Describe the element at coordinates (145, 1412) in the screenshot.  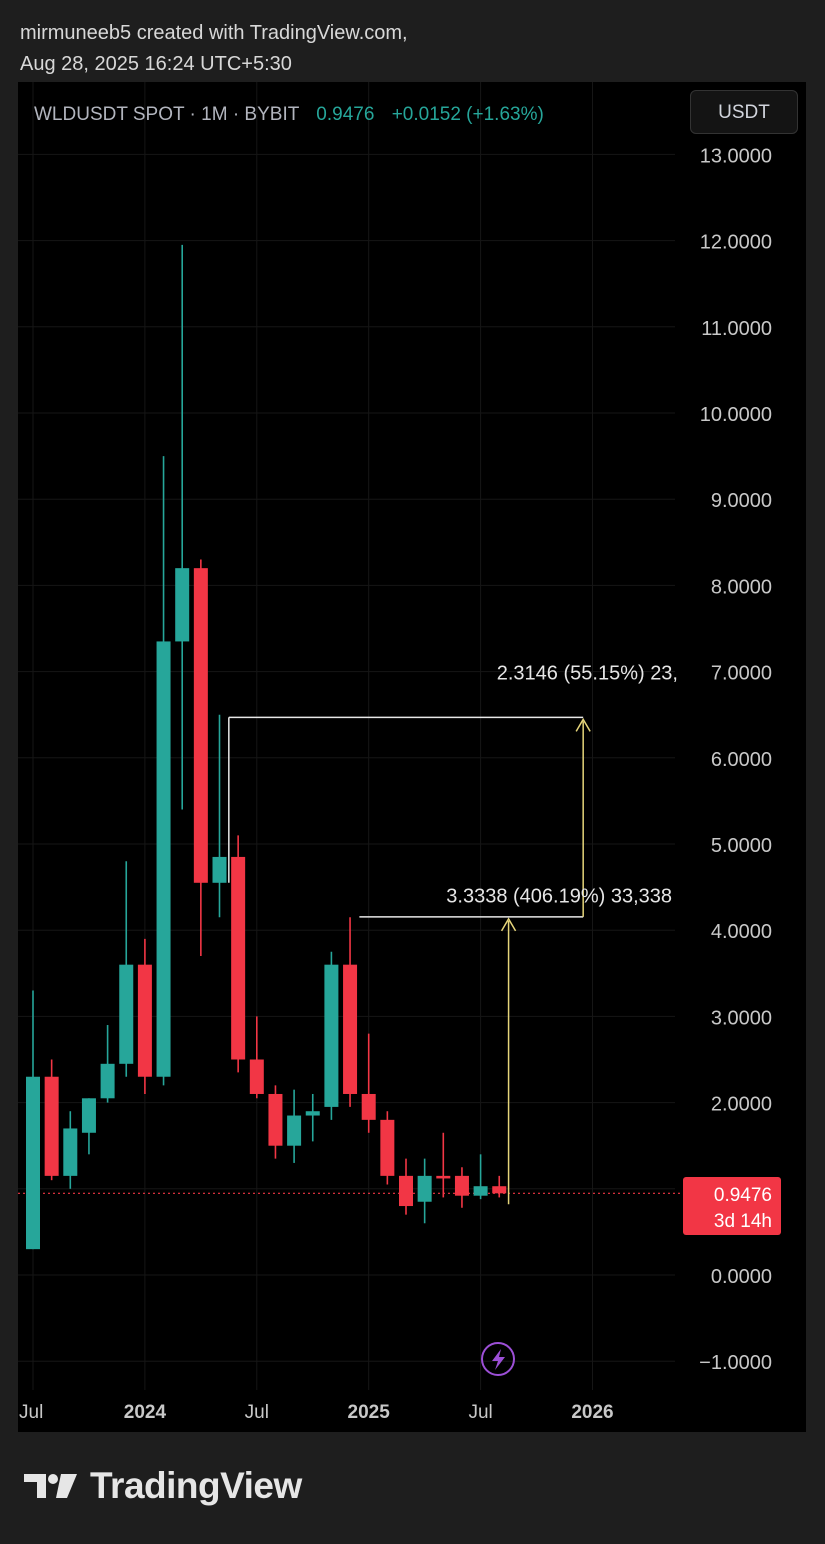
I see `x-tick-label: 2024` at that location.